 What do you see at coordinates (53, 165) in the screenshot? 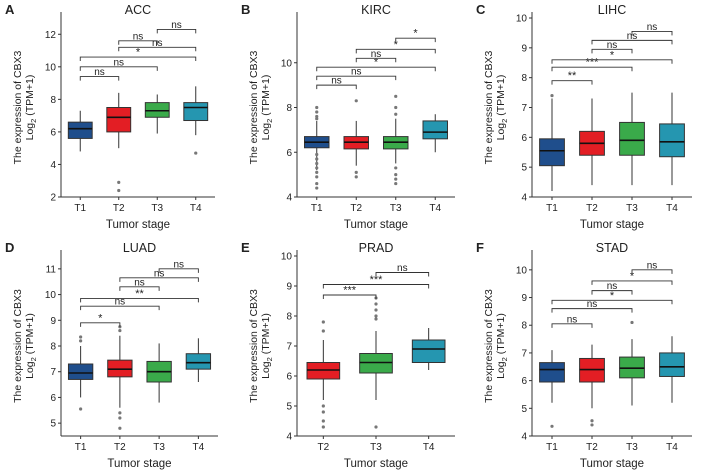
I see `y-tick-label: 4` at bounding box center [53, 165].